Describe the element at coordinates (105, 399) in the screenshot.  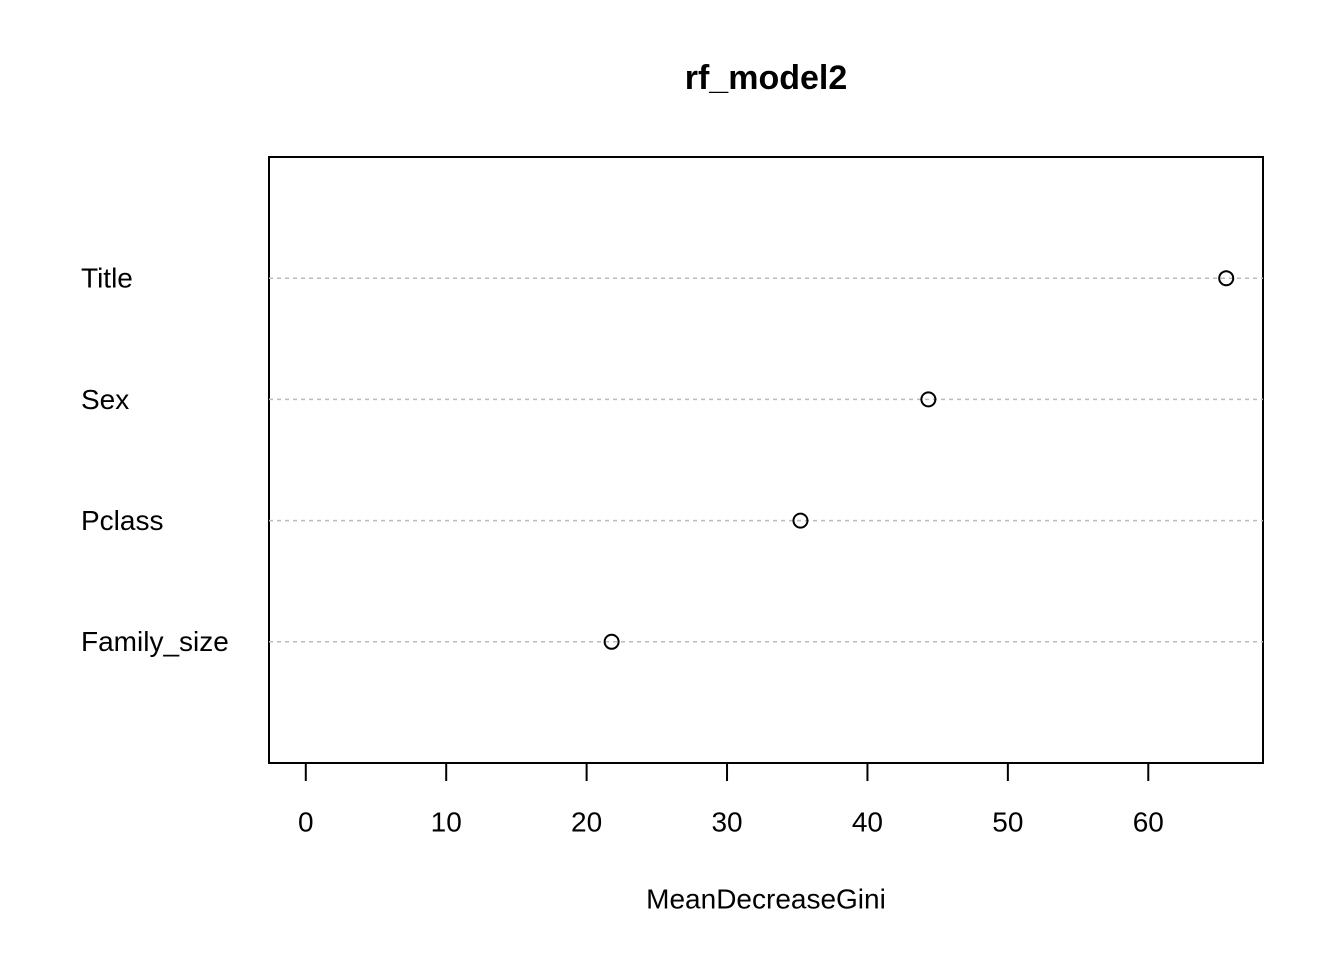
I see `y-tick-label: Sex` at that location.